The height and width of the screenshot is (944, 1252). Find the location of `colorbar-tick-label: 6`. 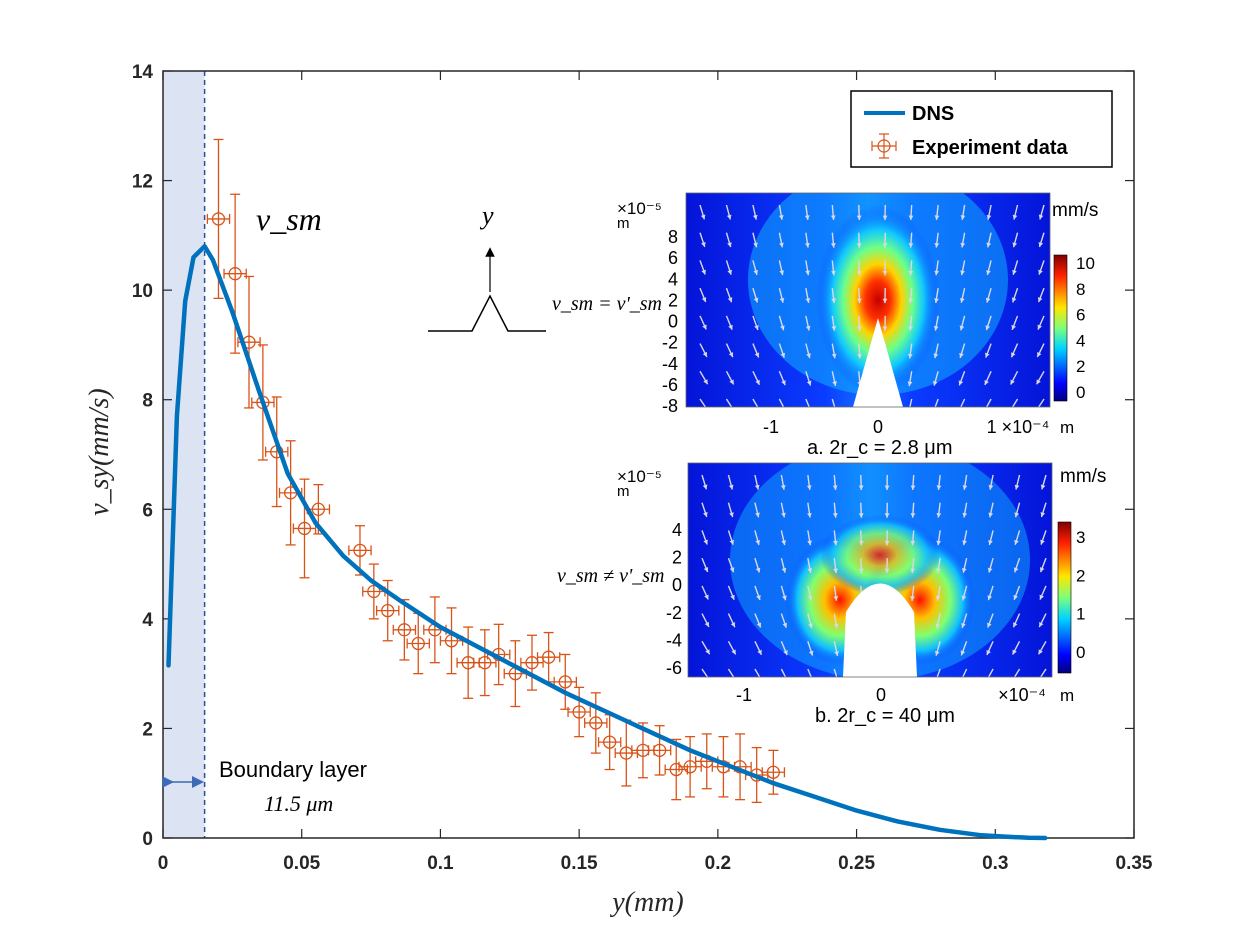

colorbar-tick-label: 6 is located at coordinates (1080, 315).